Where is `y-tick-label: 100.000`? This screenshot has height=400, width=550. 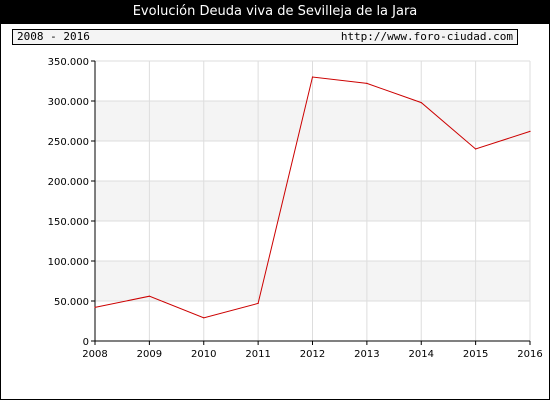
y-tick-label: 100.000 is located at coordinates (68, 262).